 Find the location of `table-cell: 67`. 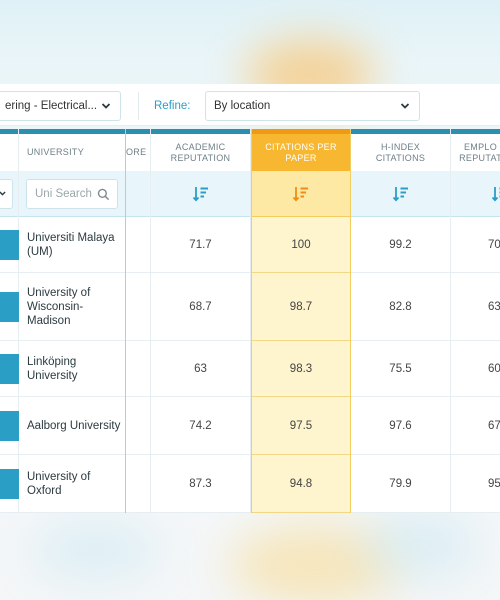

table-cell: 67 is located at coordinates (475, 426).